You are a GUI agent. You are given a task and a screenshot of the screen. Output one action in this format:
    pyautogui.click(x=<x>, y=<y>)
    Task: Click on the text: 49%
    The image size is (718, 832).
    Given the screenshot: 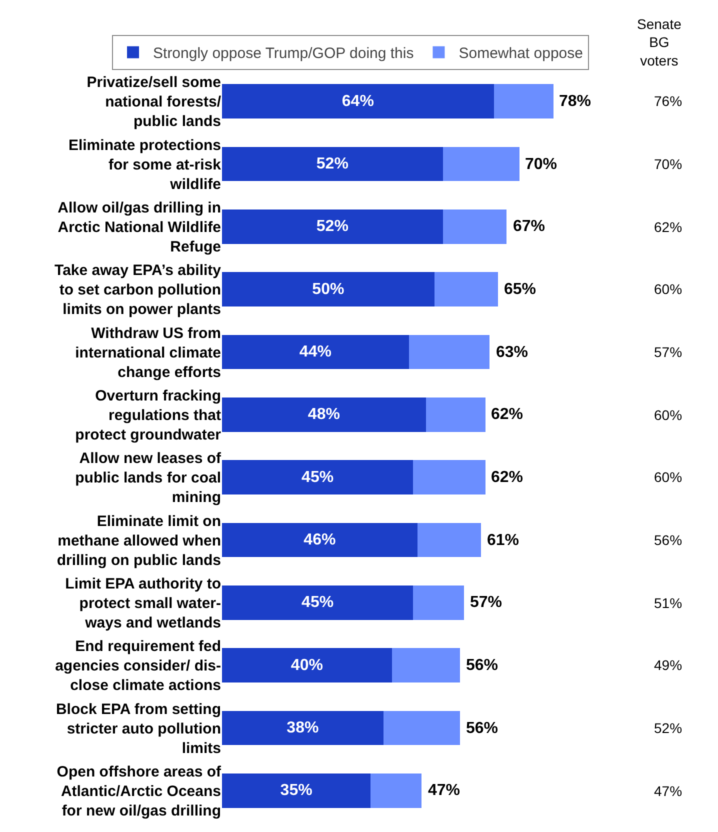 What is the action you would take?
    pyautogui.click(x=668, y=665)
    